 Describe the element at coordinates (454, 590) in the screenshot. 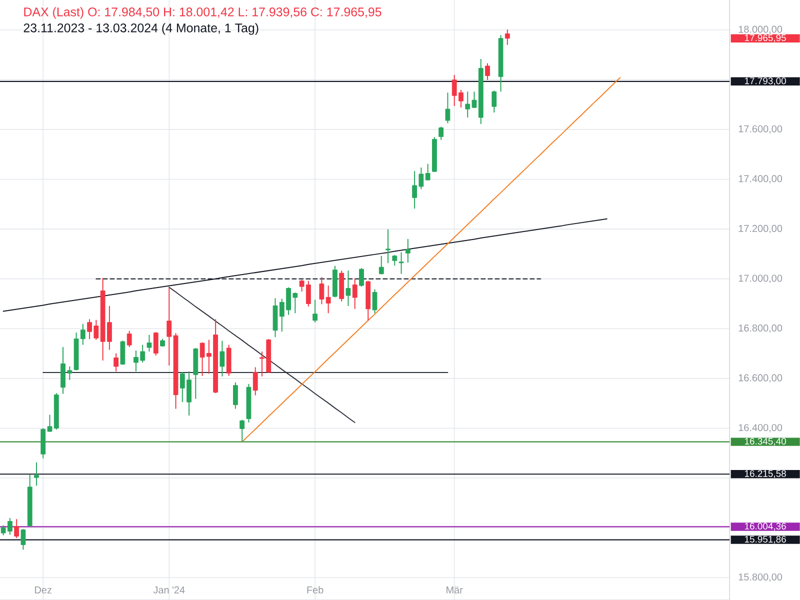

I see `x-tick-label: Mär` at that location.